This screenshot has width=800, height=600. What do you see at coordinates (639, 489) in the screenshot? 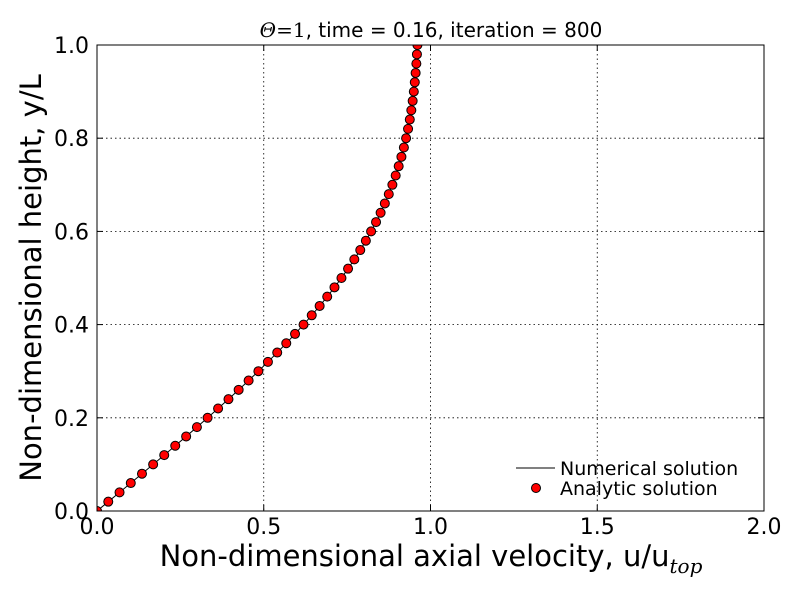
I see `legend-label-analytic: Analytic solution` at bounding box center [639, 489].